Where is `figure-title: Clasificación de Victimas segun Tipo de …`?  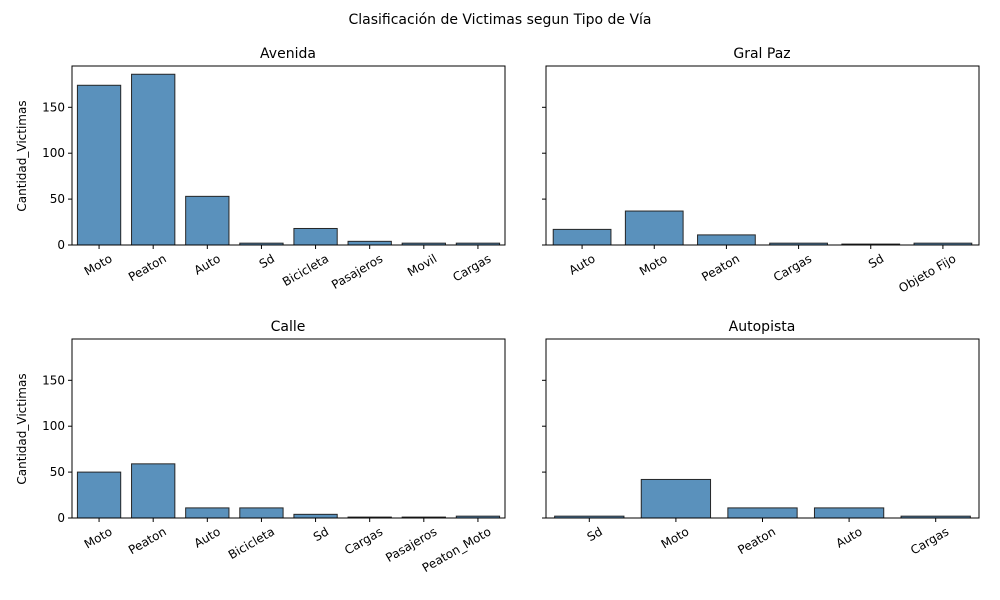
figure-title: Clasificación de Victimas segun Tipo de … is located at coordinates (499, 20).